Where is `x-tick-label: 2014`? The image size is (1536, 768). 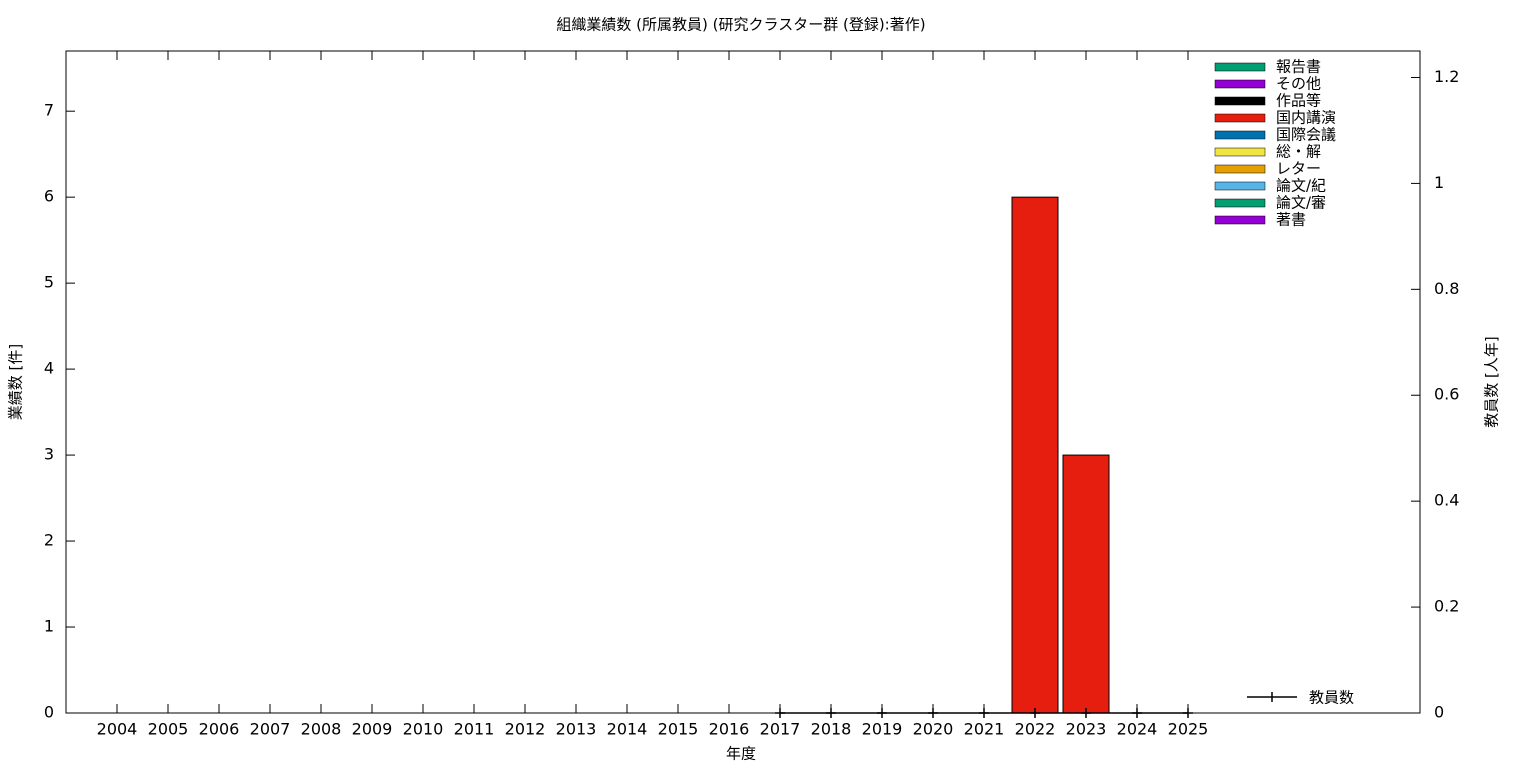 x-tick-label: 2014 is located at coordinates (627, 729).